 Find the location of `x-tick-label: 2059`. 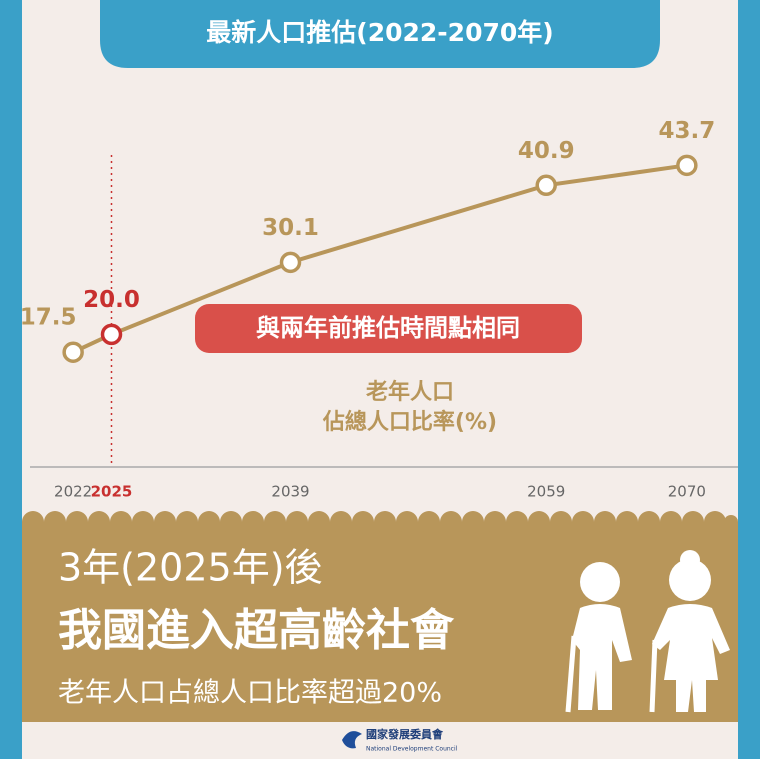

x-tick-label: 2059 is located at coordinates (546, 492).